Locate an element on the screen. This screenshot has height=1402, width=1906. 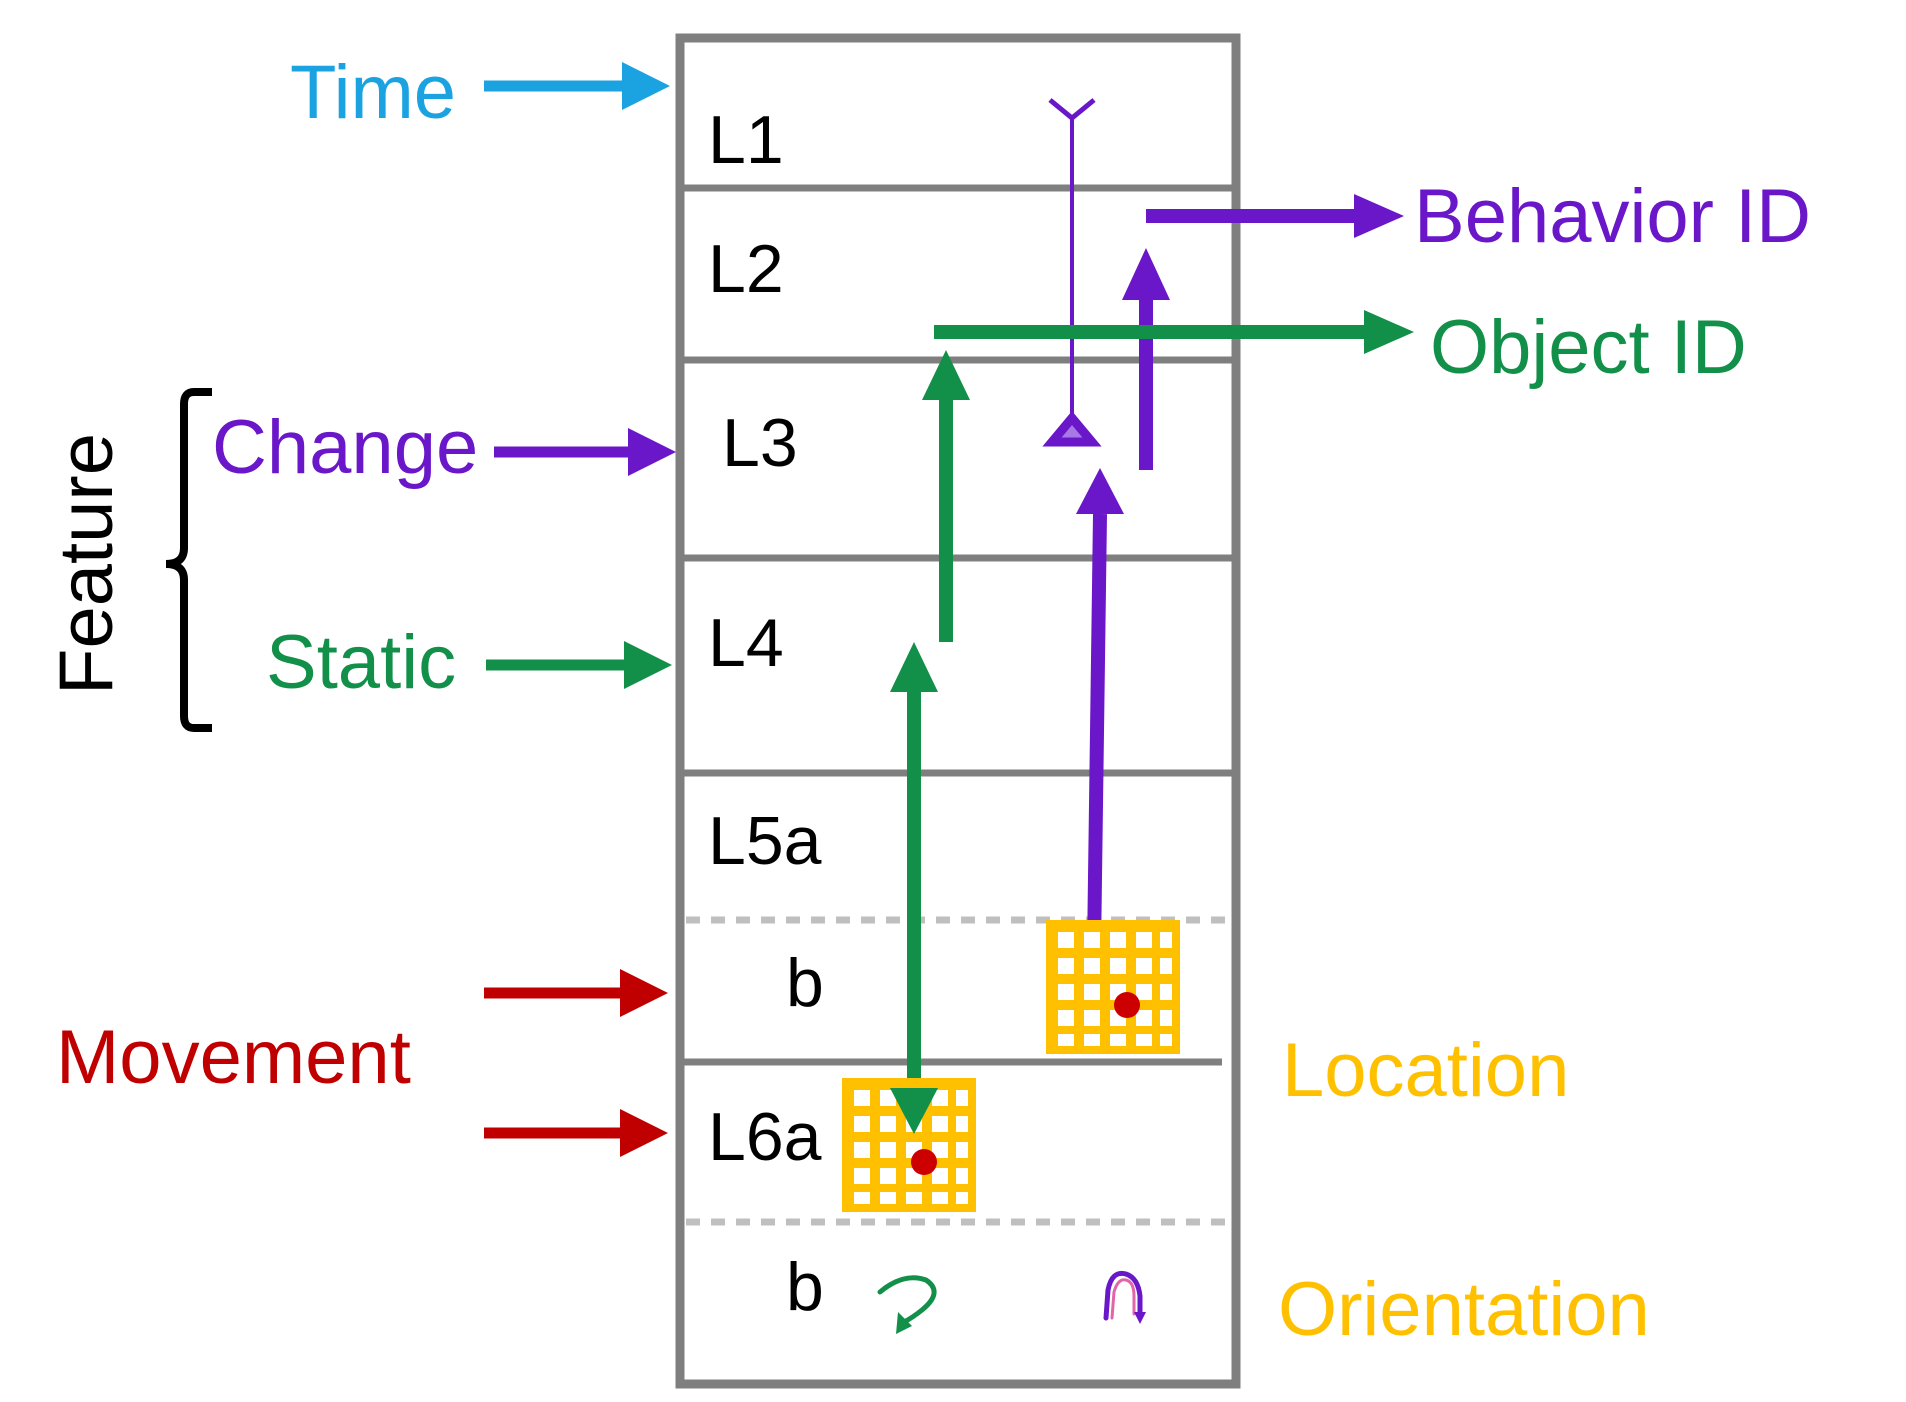
input-arrow-movement-l6a is located at coordinates (576, 1133).